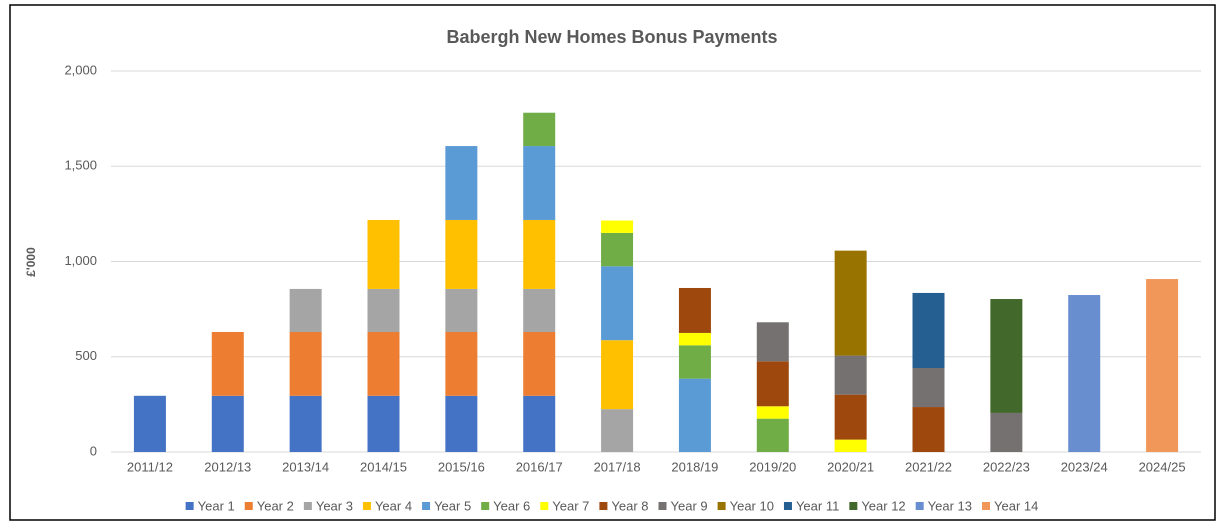 The height and width of the screenshot is (527, 1225). What do you see at coordinates (1084, 466) in the screenshot?
I see `x-tick-label: 2023/24` at bounding box center [1084, 466].